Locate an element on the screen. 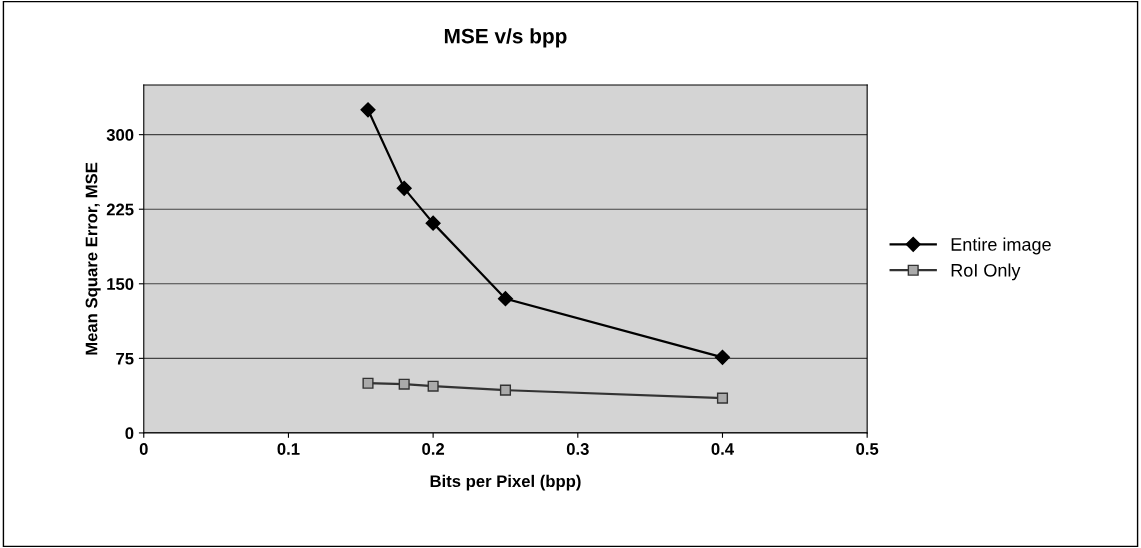 The width and height of the screenshot is (1141, 548). y-tick-label: 225 is located at coordinates (120, 209).